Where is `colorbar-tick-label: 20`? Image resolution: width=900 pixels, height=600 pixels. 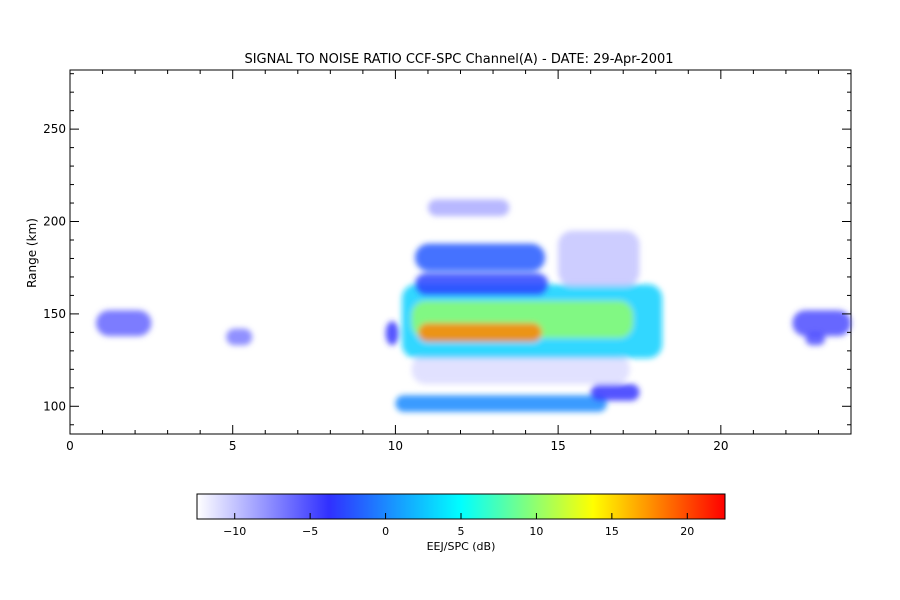 colorbar-tick-label: 20 is located at coordinates (687, 531).